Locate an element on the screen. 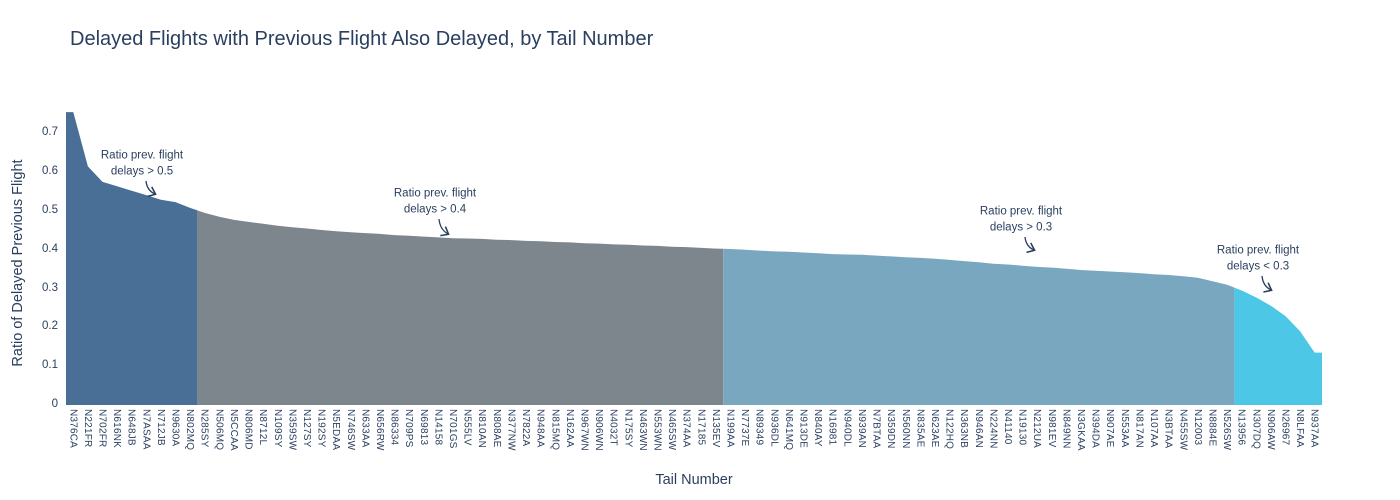 This screenshot has height=500, width=1400. x-tick-label: N16981 is located at coordinates (832, 427).